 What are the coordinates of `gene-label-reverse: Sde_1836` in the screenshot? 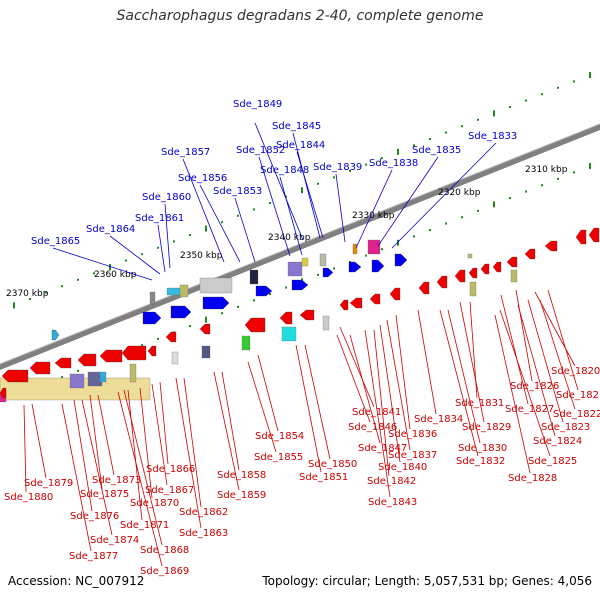 It's located at (412, 434).